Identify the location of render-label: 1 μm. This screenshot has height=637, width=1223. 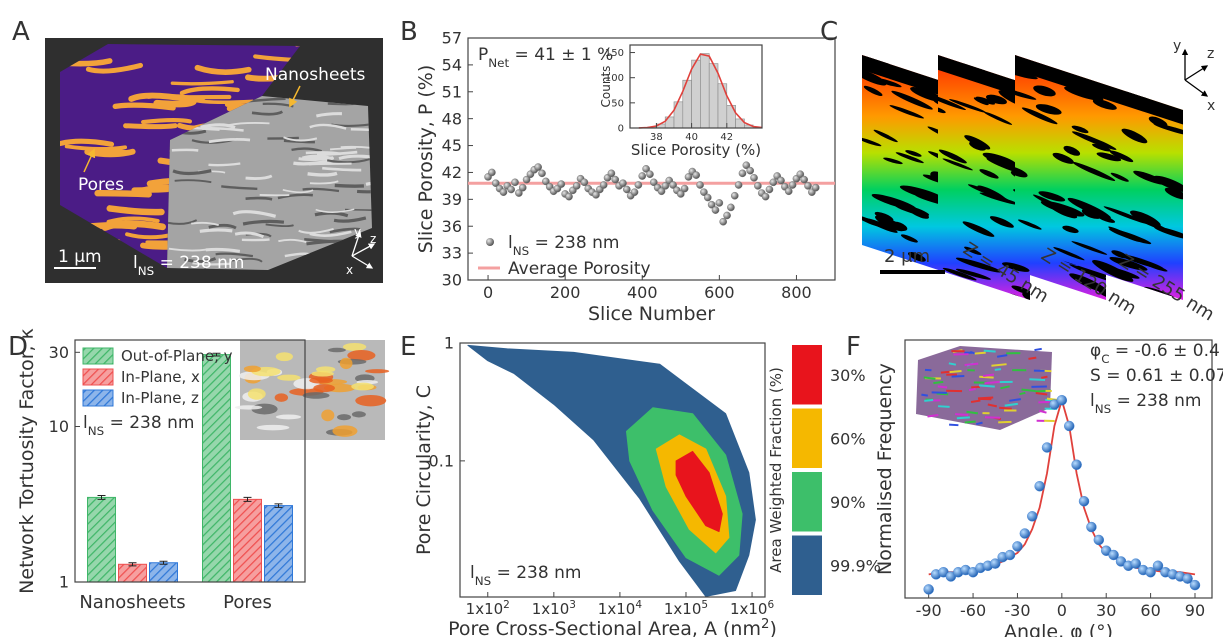
(80, 257).